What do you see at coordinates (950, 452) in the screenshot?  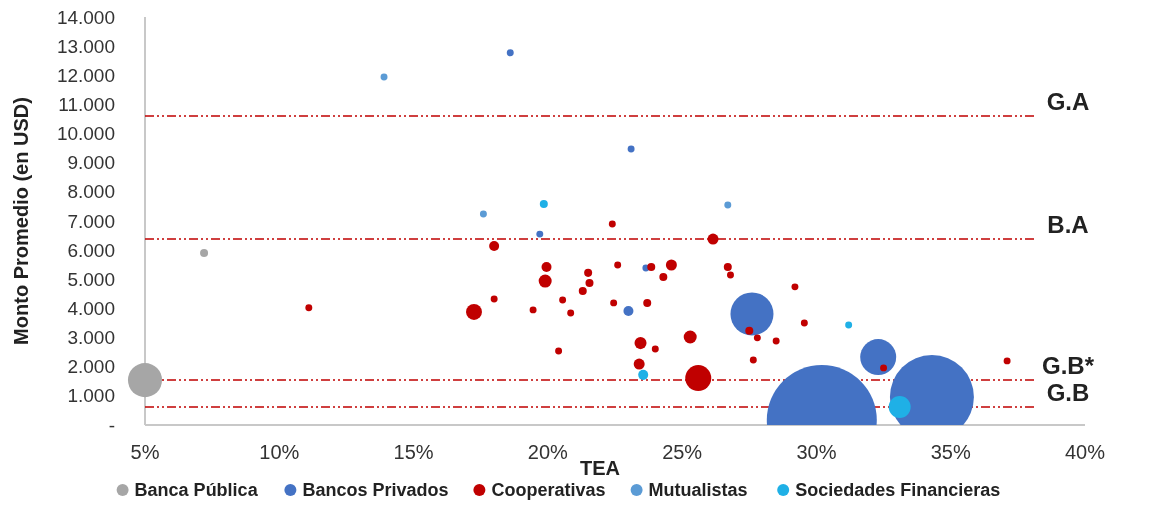 I see `x-tick-label: 35%` at bounding box center [950, 452].